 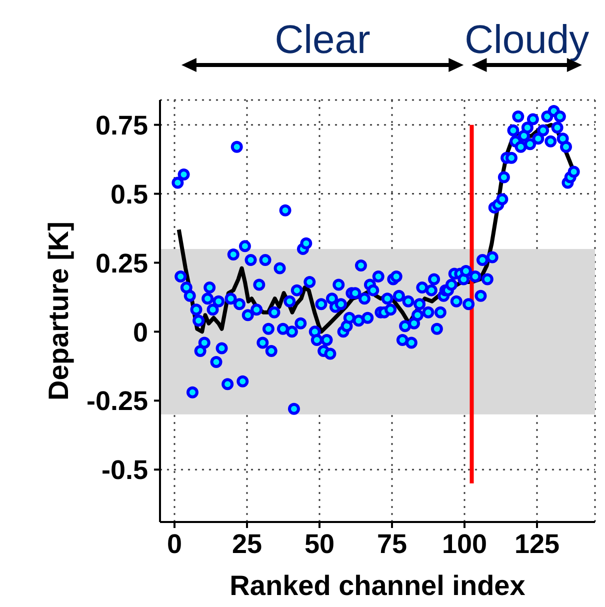 I want to click on x-tick-label: 25, so click(x=247, y=544).